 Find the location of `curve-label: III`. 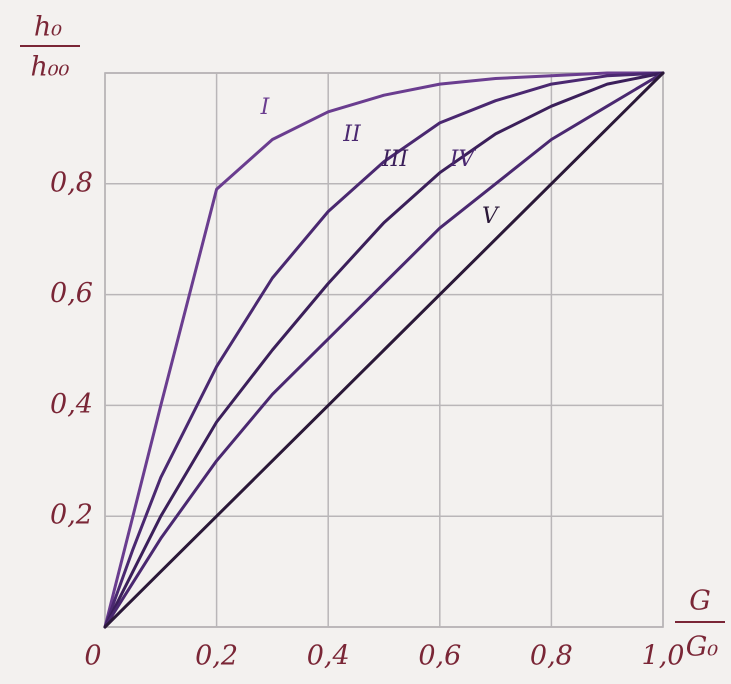

curve-label: III is located at coordinates (395, 159).